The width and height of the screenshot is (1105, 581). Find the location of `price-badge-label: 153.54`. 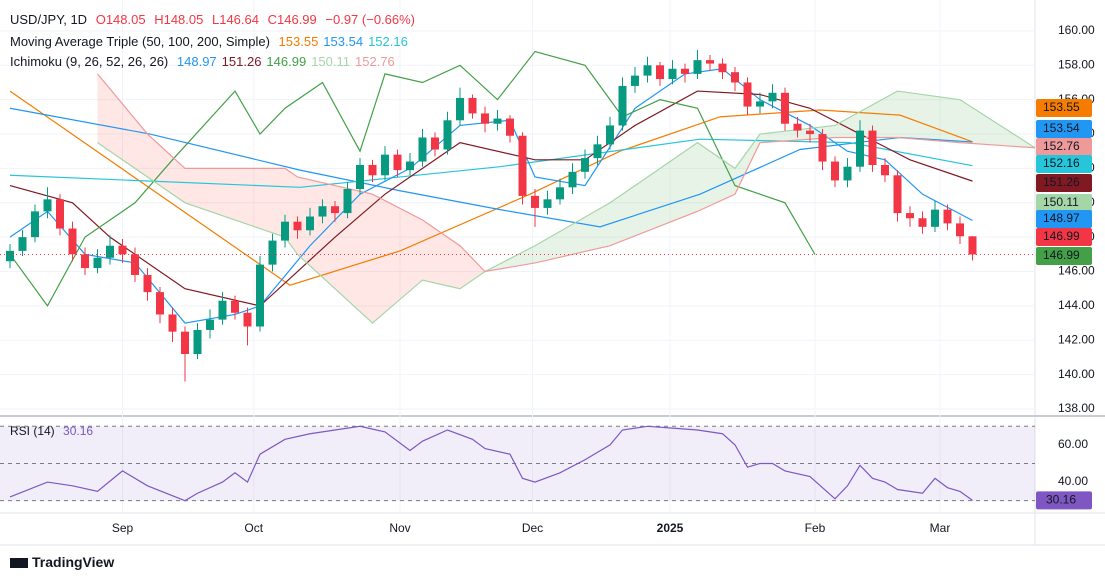

price-badge-label: 153.54 is located at coordinates (1061, 128).